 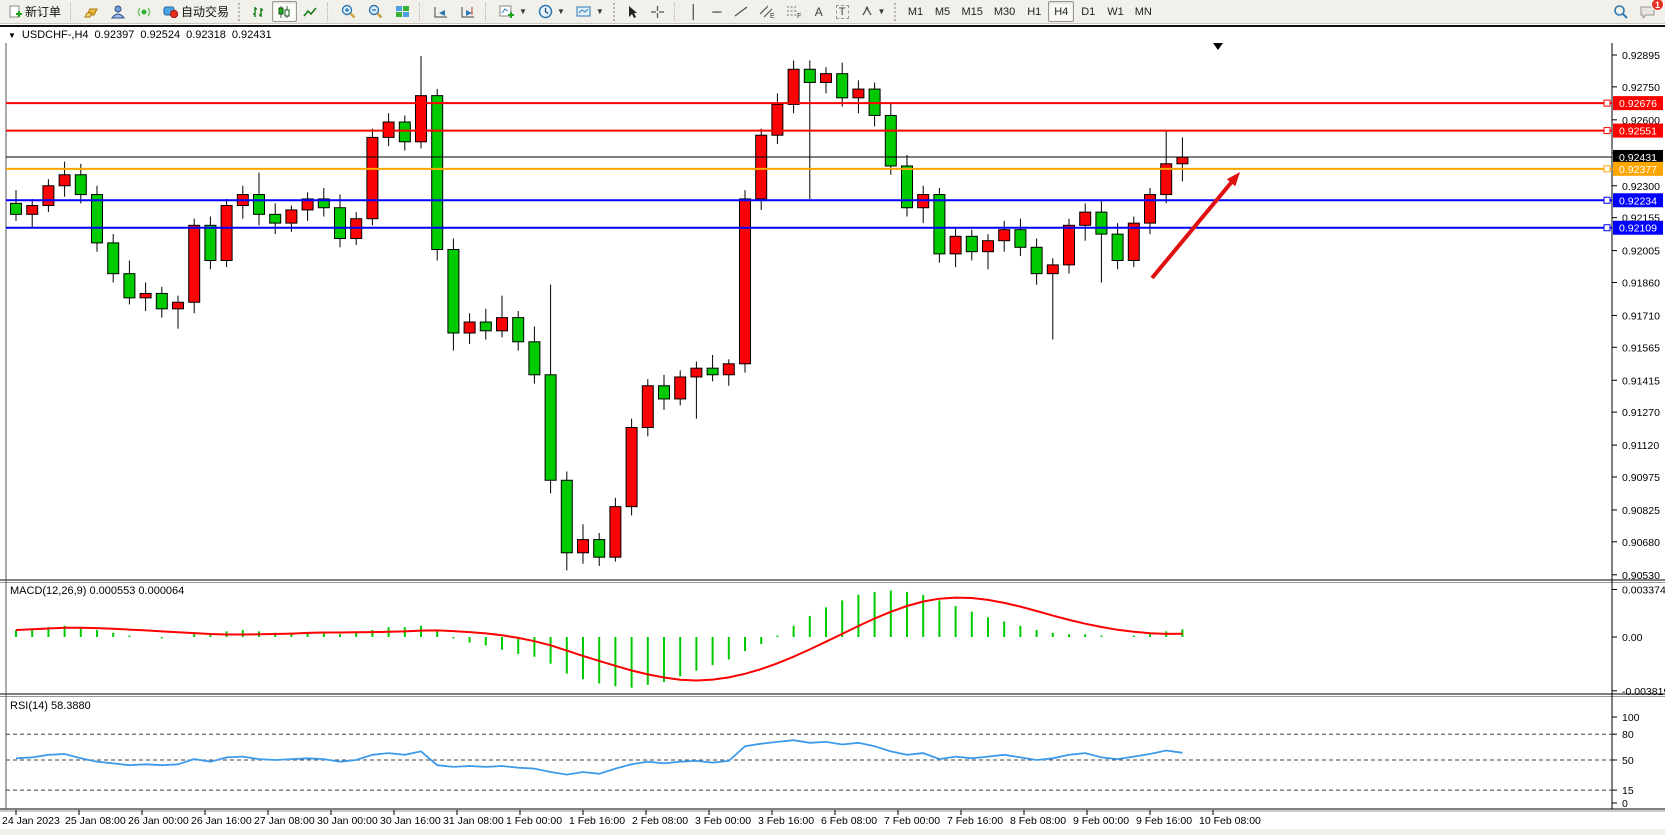 I want to click on crosshair-button, so click(x=657, y=11).